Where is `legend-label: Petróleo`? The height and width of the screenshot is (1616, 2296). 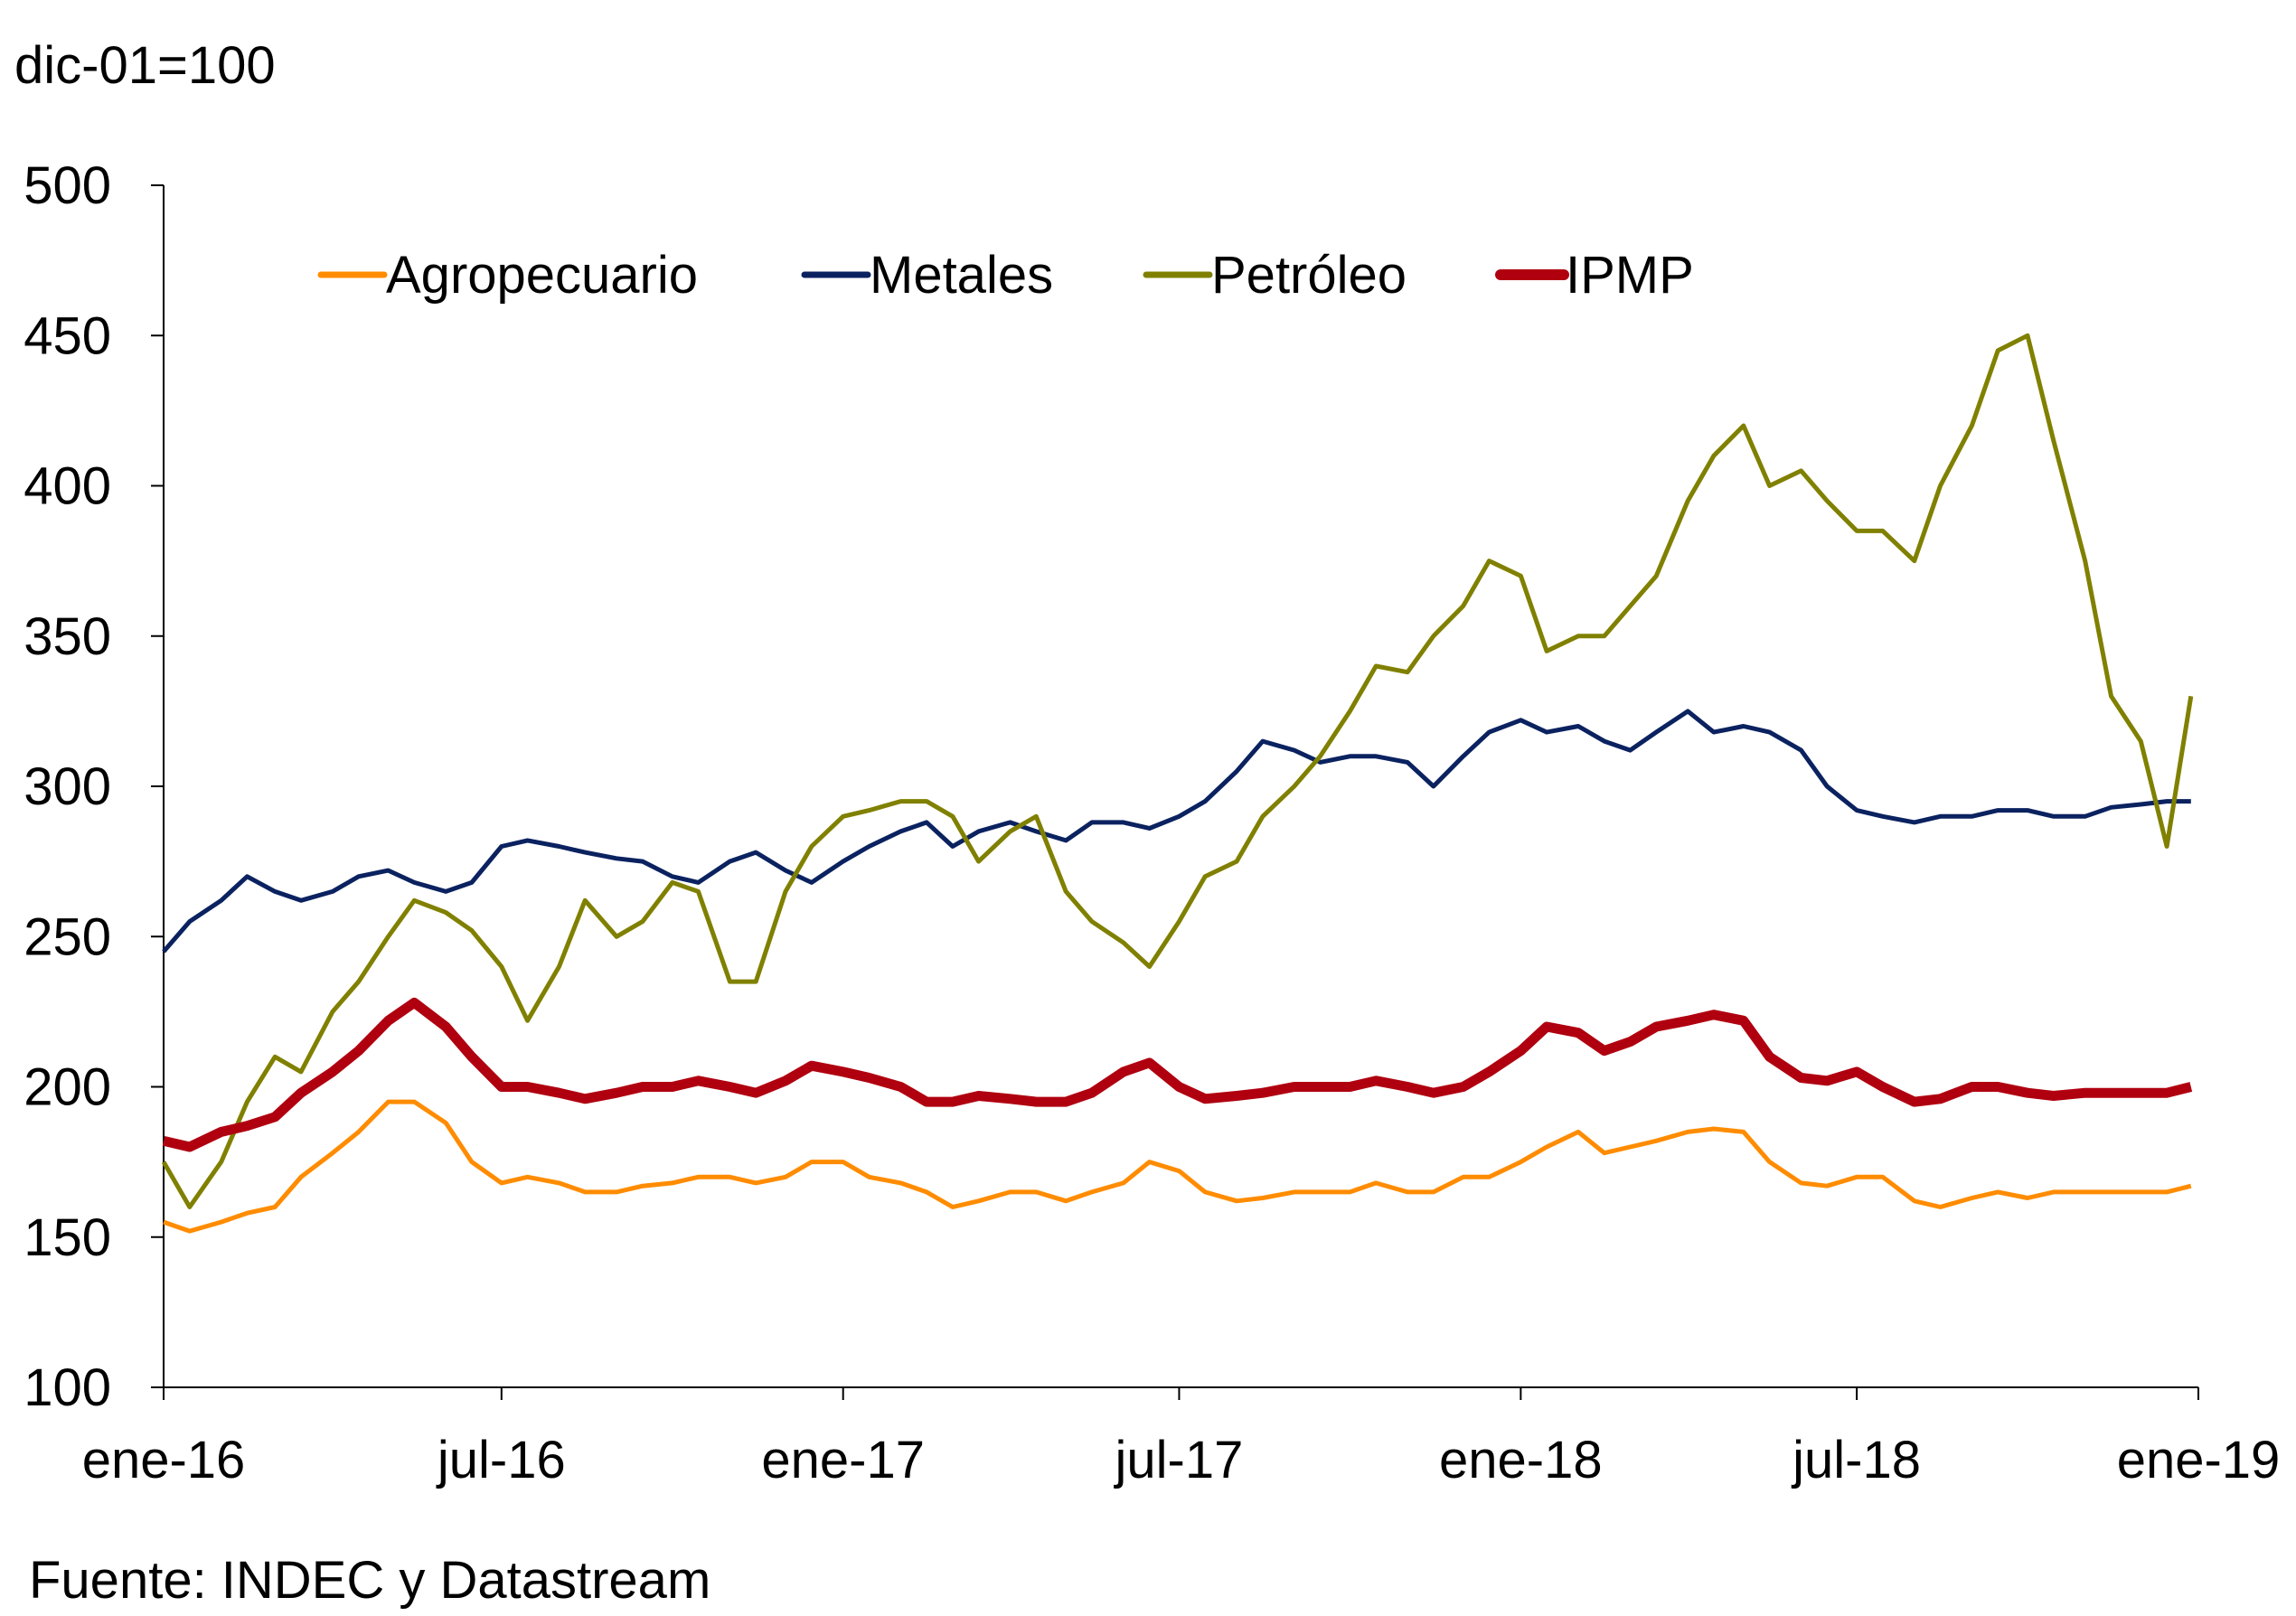 legend-label: Petróleo is located at coordinates (1309, 276).